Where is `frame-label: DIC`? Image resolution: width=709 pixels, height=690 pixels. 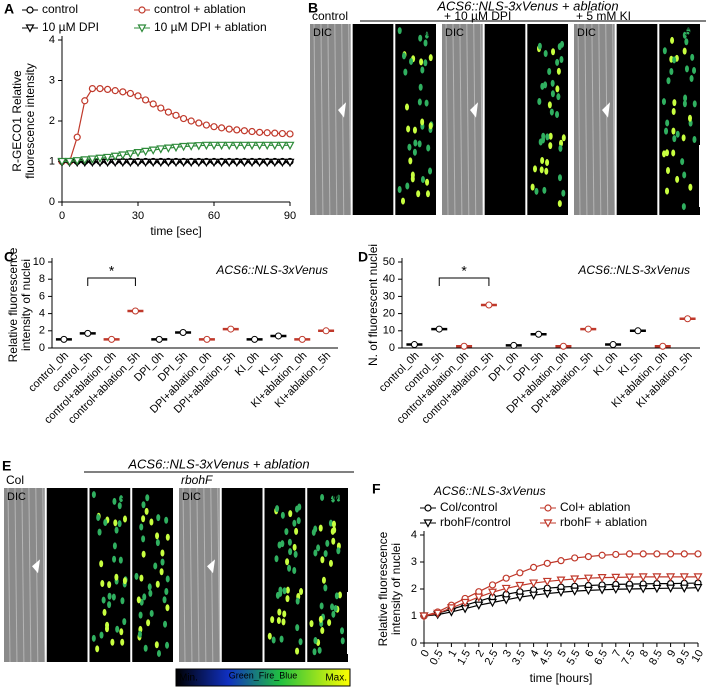 frame-label: DIC is located at coordinates (16, 497).